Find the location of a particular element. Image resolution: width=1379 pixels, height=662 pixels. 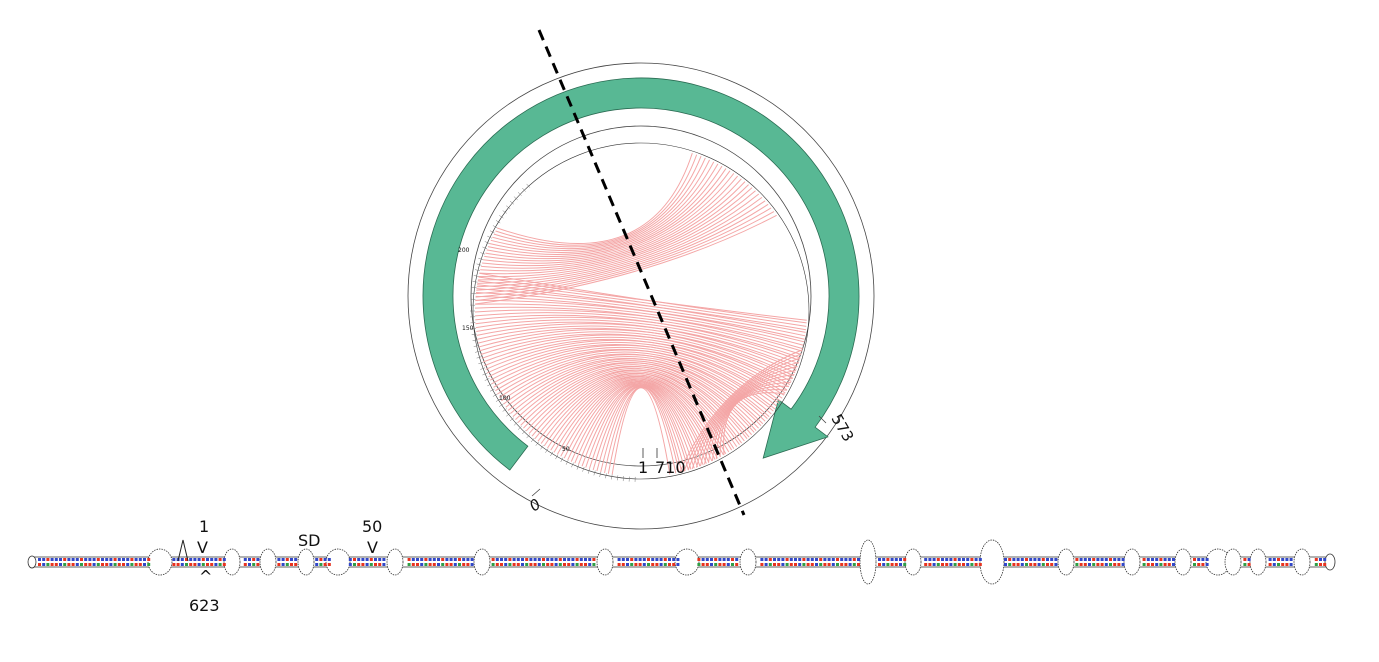

arc-links is located at coordinates (640, 313).